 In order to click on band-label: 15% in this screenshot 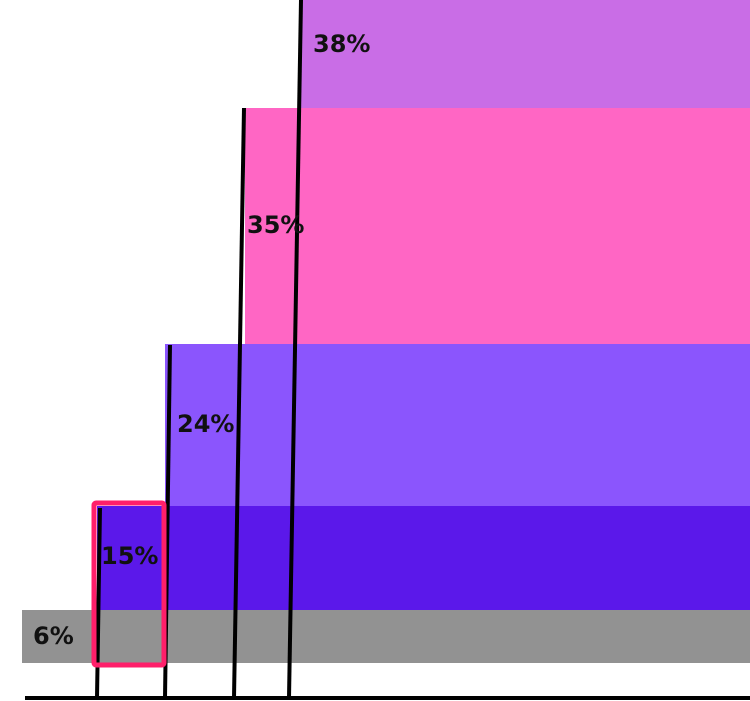, I will do `click(129, 556)`.